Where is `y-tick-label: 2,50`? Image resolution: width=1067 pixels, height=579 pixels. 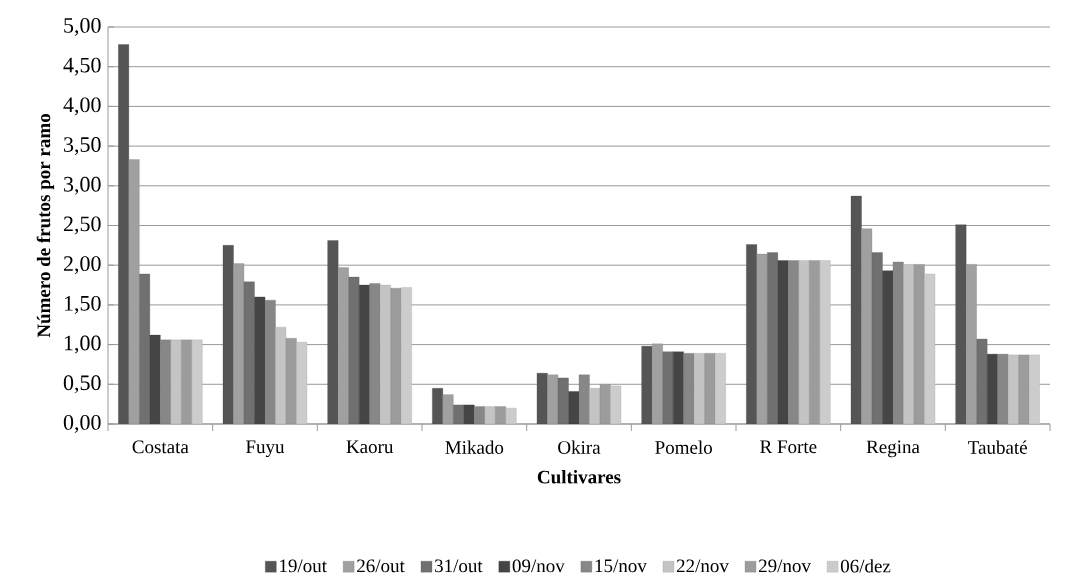 y-tick-label: 2,50 is located at coordinates (82, 225).